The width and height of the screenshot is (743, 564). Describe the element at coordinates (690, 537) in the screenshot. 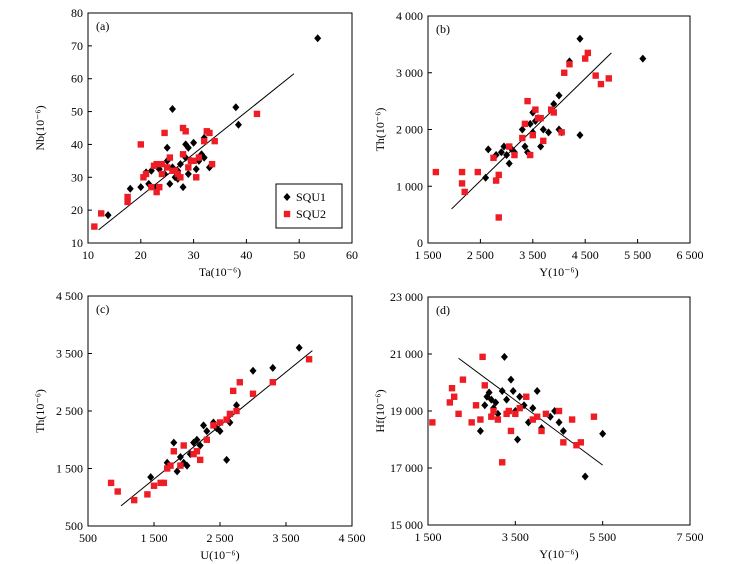

I see `x-tick-label: 7 500` at that location.